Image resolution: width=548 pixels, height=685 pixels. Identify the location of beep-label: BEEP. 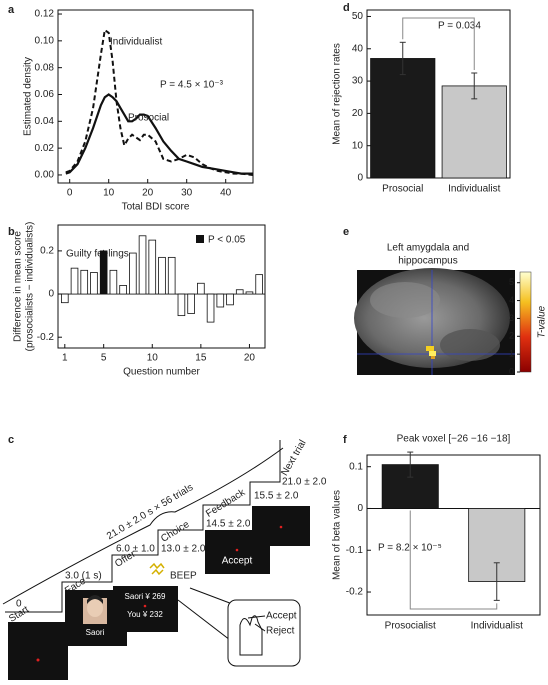
(183, 576).